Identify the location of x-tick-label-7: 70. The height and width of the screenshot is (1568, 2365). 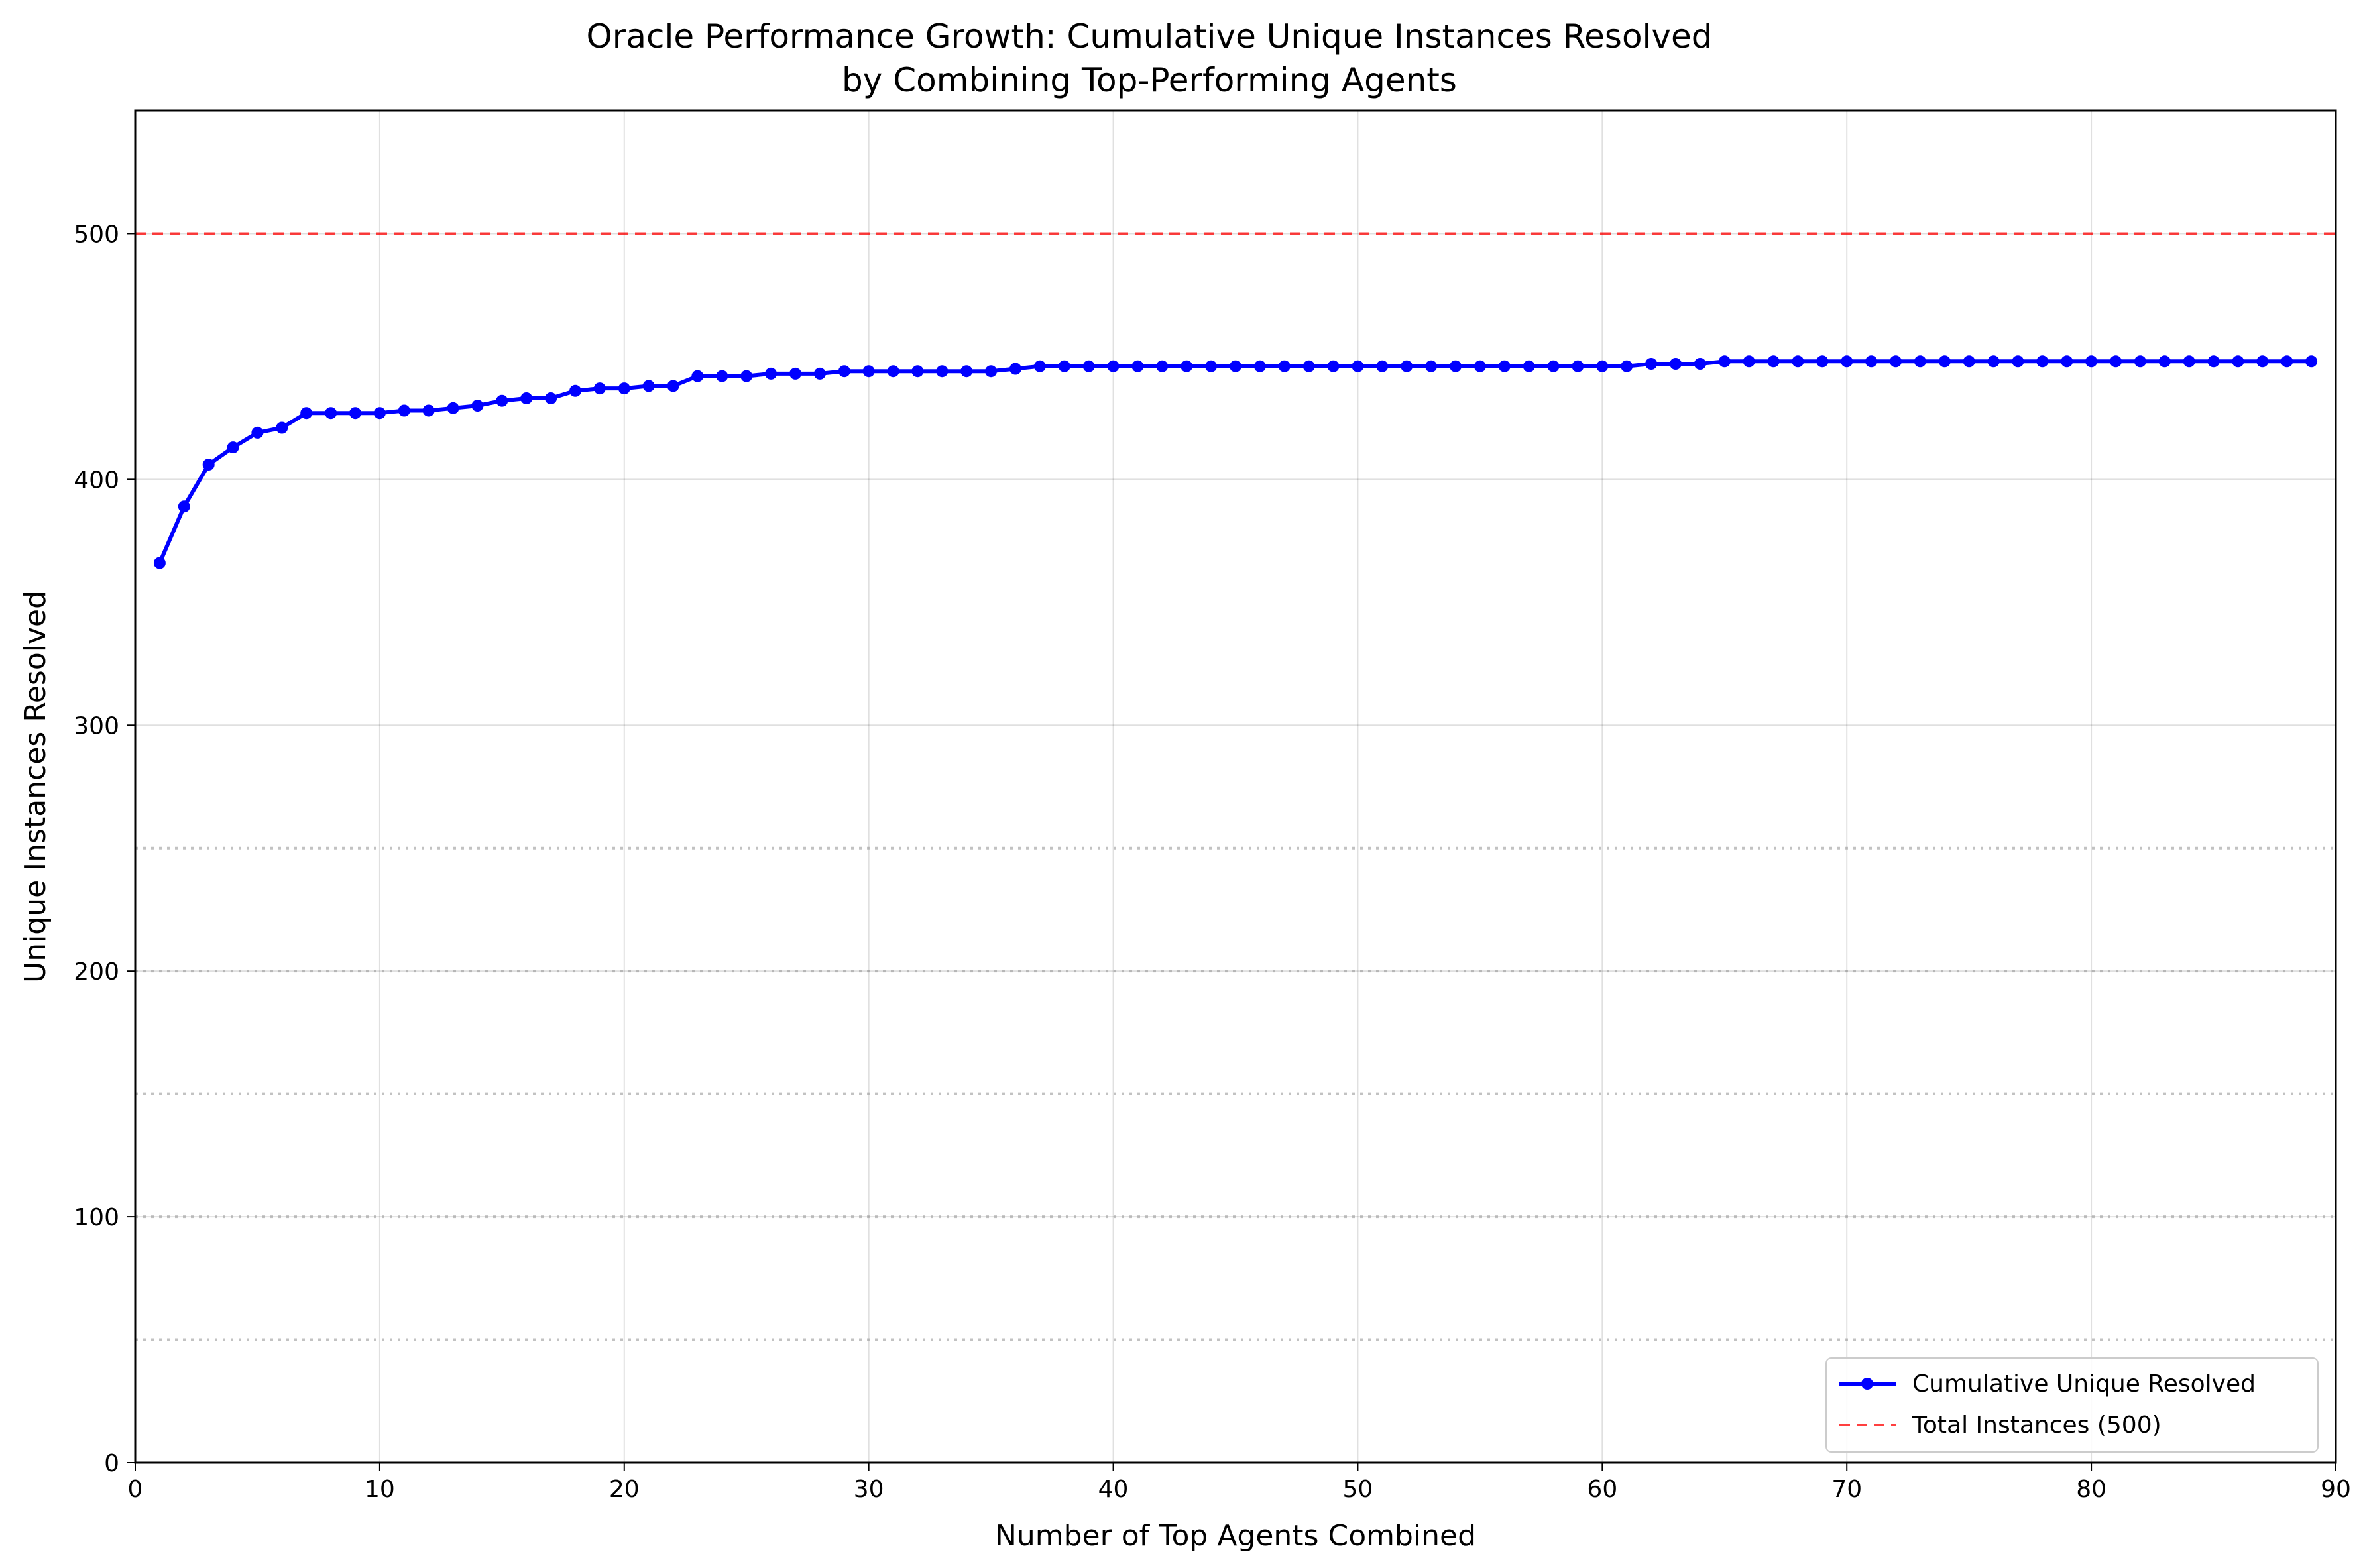
(1846, 1489).